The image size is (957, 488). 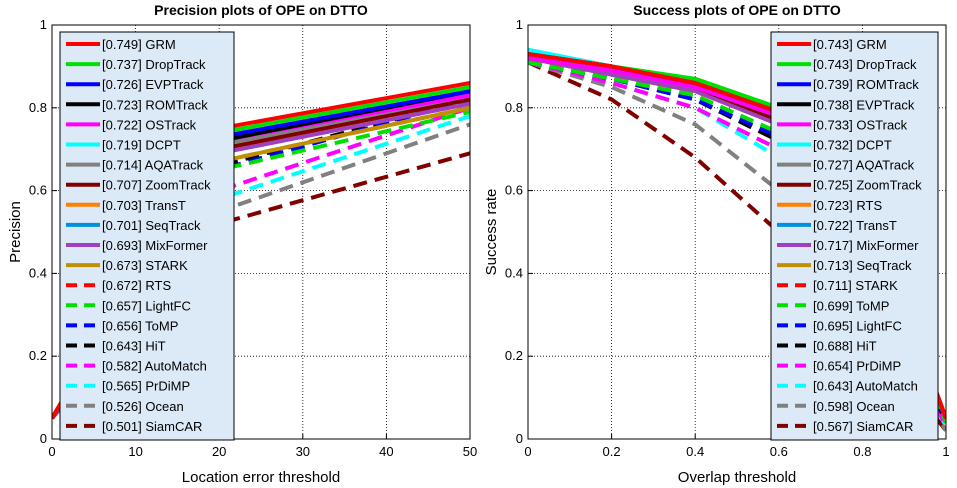 I want to click on legend-label: [0.565] PrDiMP, so click(x=146, y=386).